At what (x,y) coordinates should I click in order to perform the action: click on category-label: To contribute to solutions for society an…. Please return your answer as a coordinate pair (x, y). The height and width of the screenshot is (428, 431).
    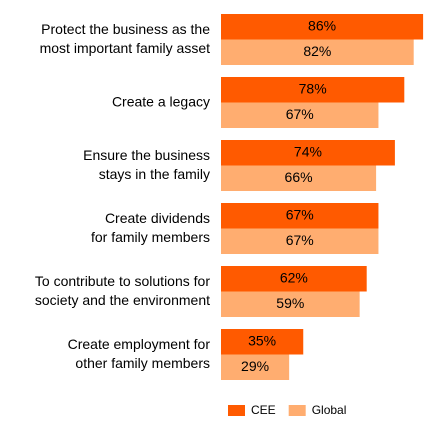
    Looking at the image, I should click on (122, 290).